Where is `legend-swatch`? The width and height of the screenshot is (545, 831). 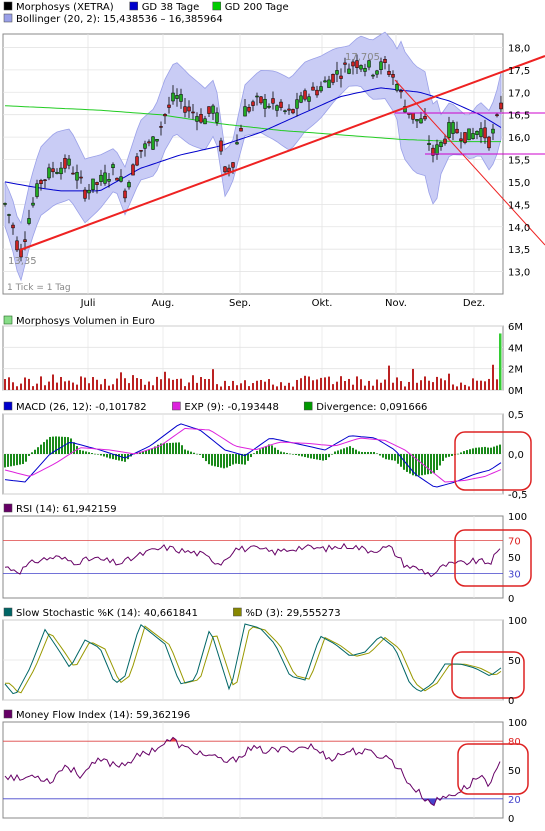 legend-swatch is located at coordinates (8, 714).